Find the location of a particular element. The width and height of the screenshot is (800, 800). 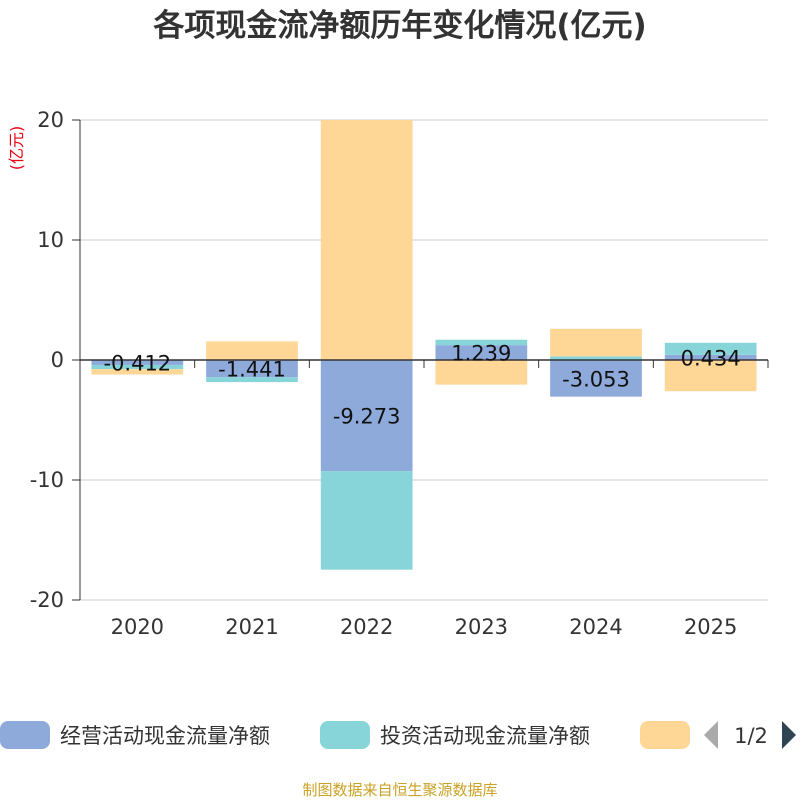

x-tick-label: 2023 is located at coordinates (481, 627).